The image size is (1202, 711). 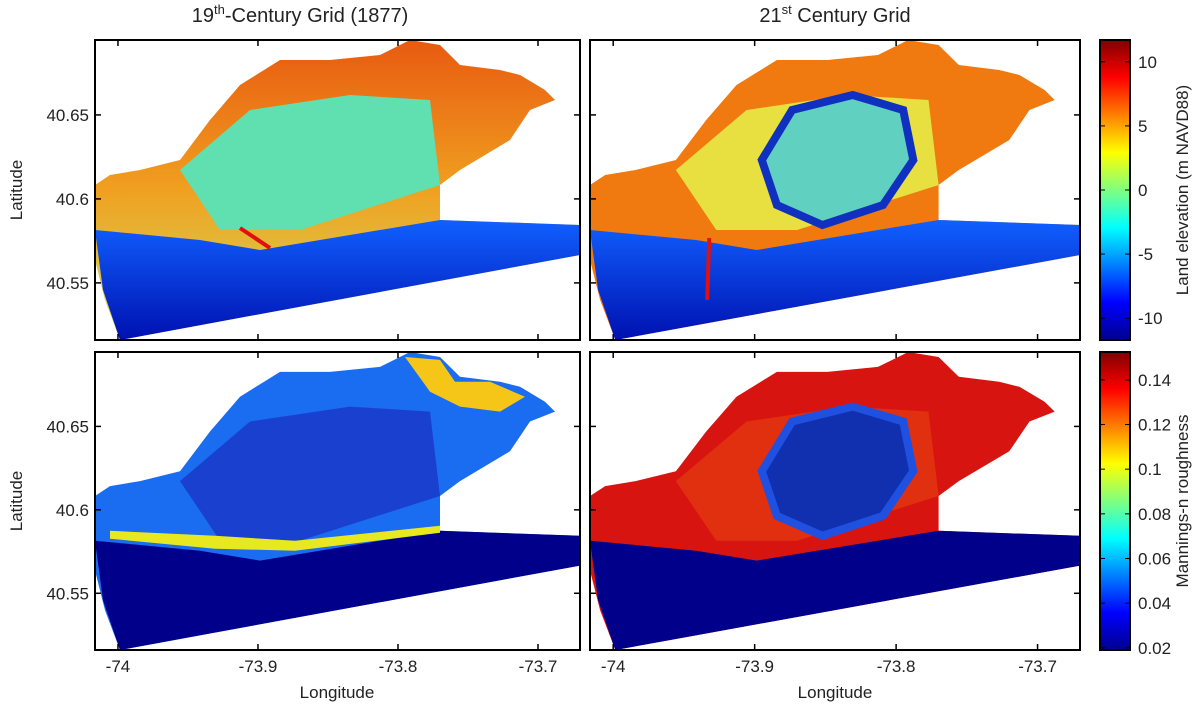 What do you see at coordinates (1142, 190) in the screenshot?
I see `colorbar-tick-label: 0` at bounding box center [1142, 190].